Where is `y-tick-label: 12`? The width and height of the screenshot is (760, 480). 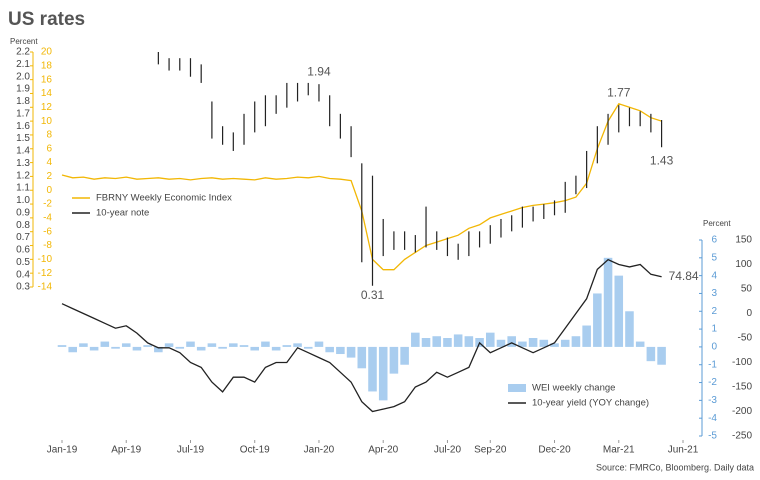
y-tick-label: 12 is located at coordinates (47, 107).